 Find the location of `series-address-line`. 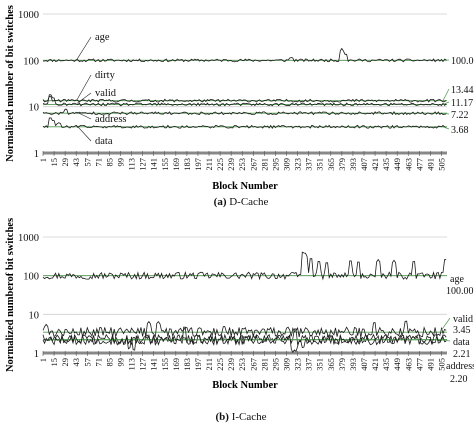

series-address-line is located at coordinates (244, 112).